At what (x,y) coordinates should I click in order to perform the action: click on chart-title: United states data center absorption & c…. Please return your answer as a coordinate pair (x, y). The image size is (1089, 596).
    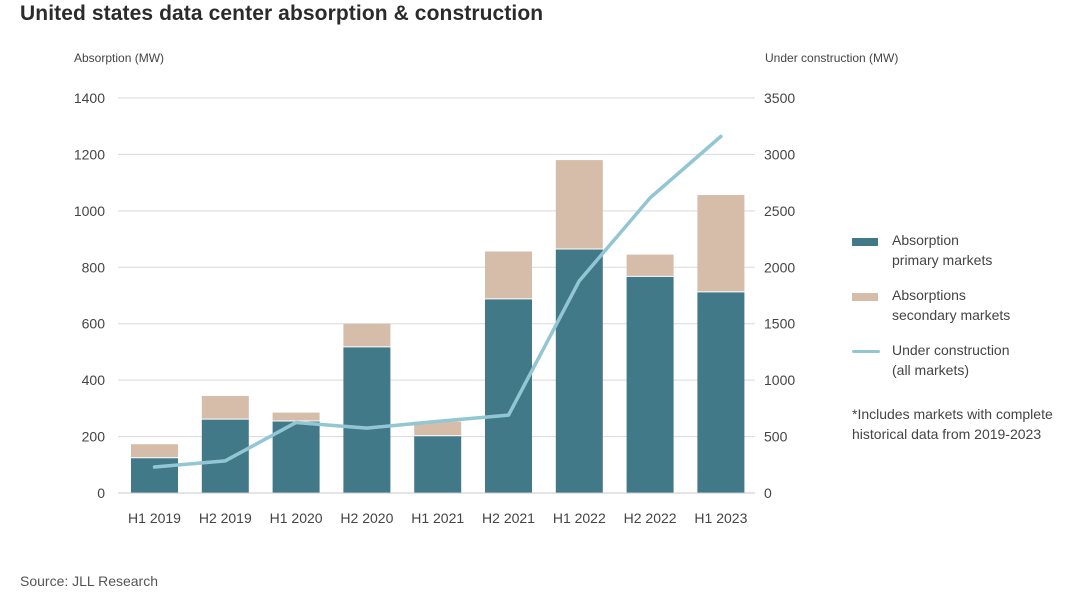
    Looking at the image, I should click on (282, 13).